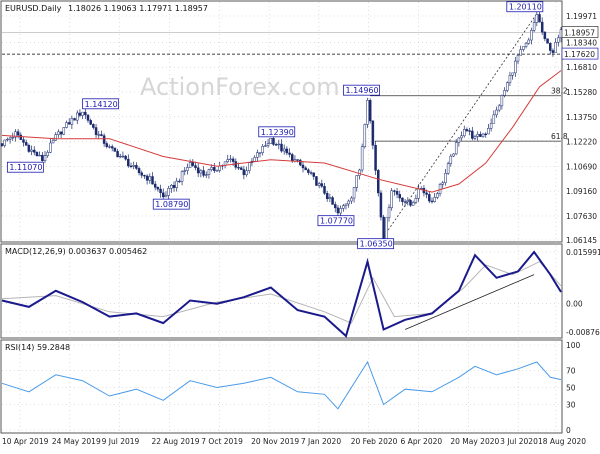 The width and height of the screenshot is (600, 454). What do you see at coordinates (579, 54) in the screenshot?
I see `support-price-label: 1.17620` at bounding box center [579, 54].